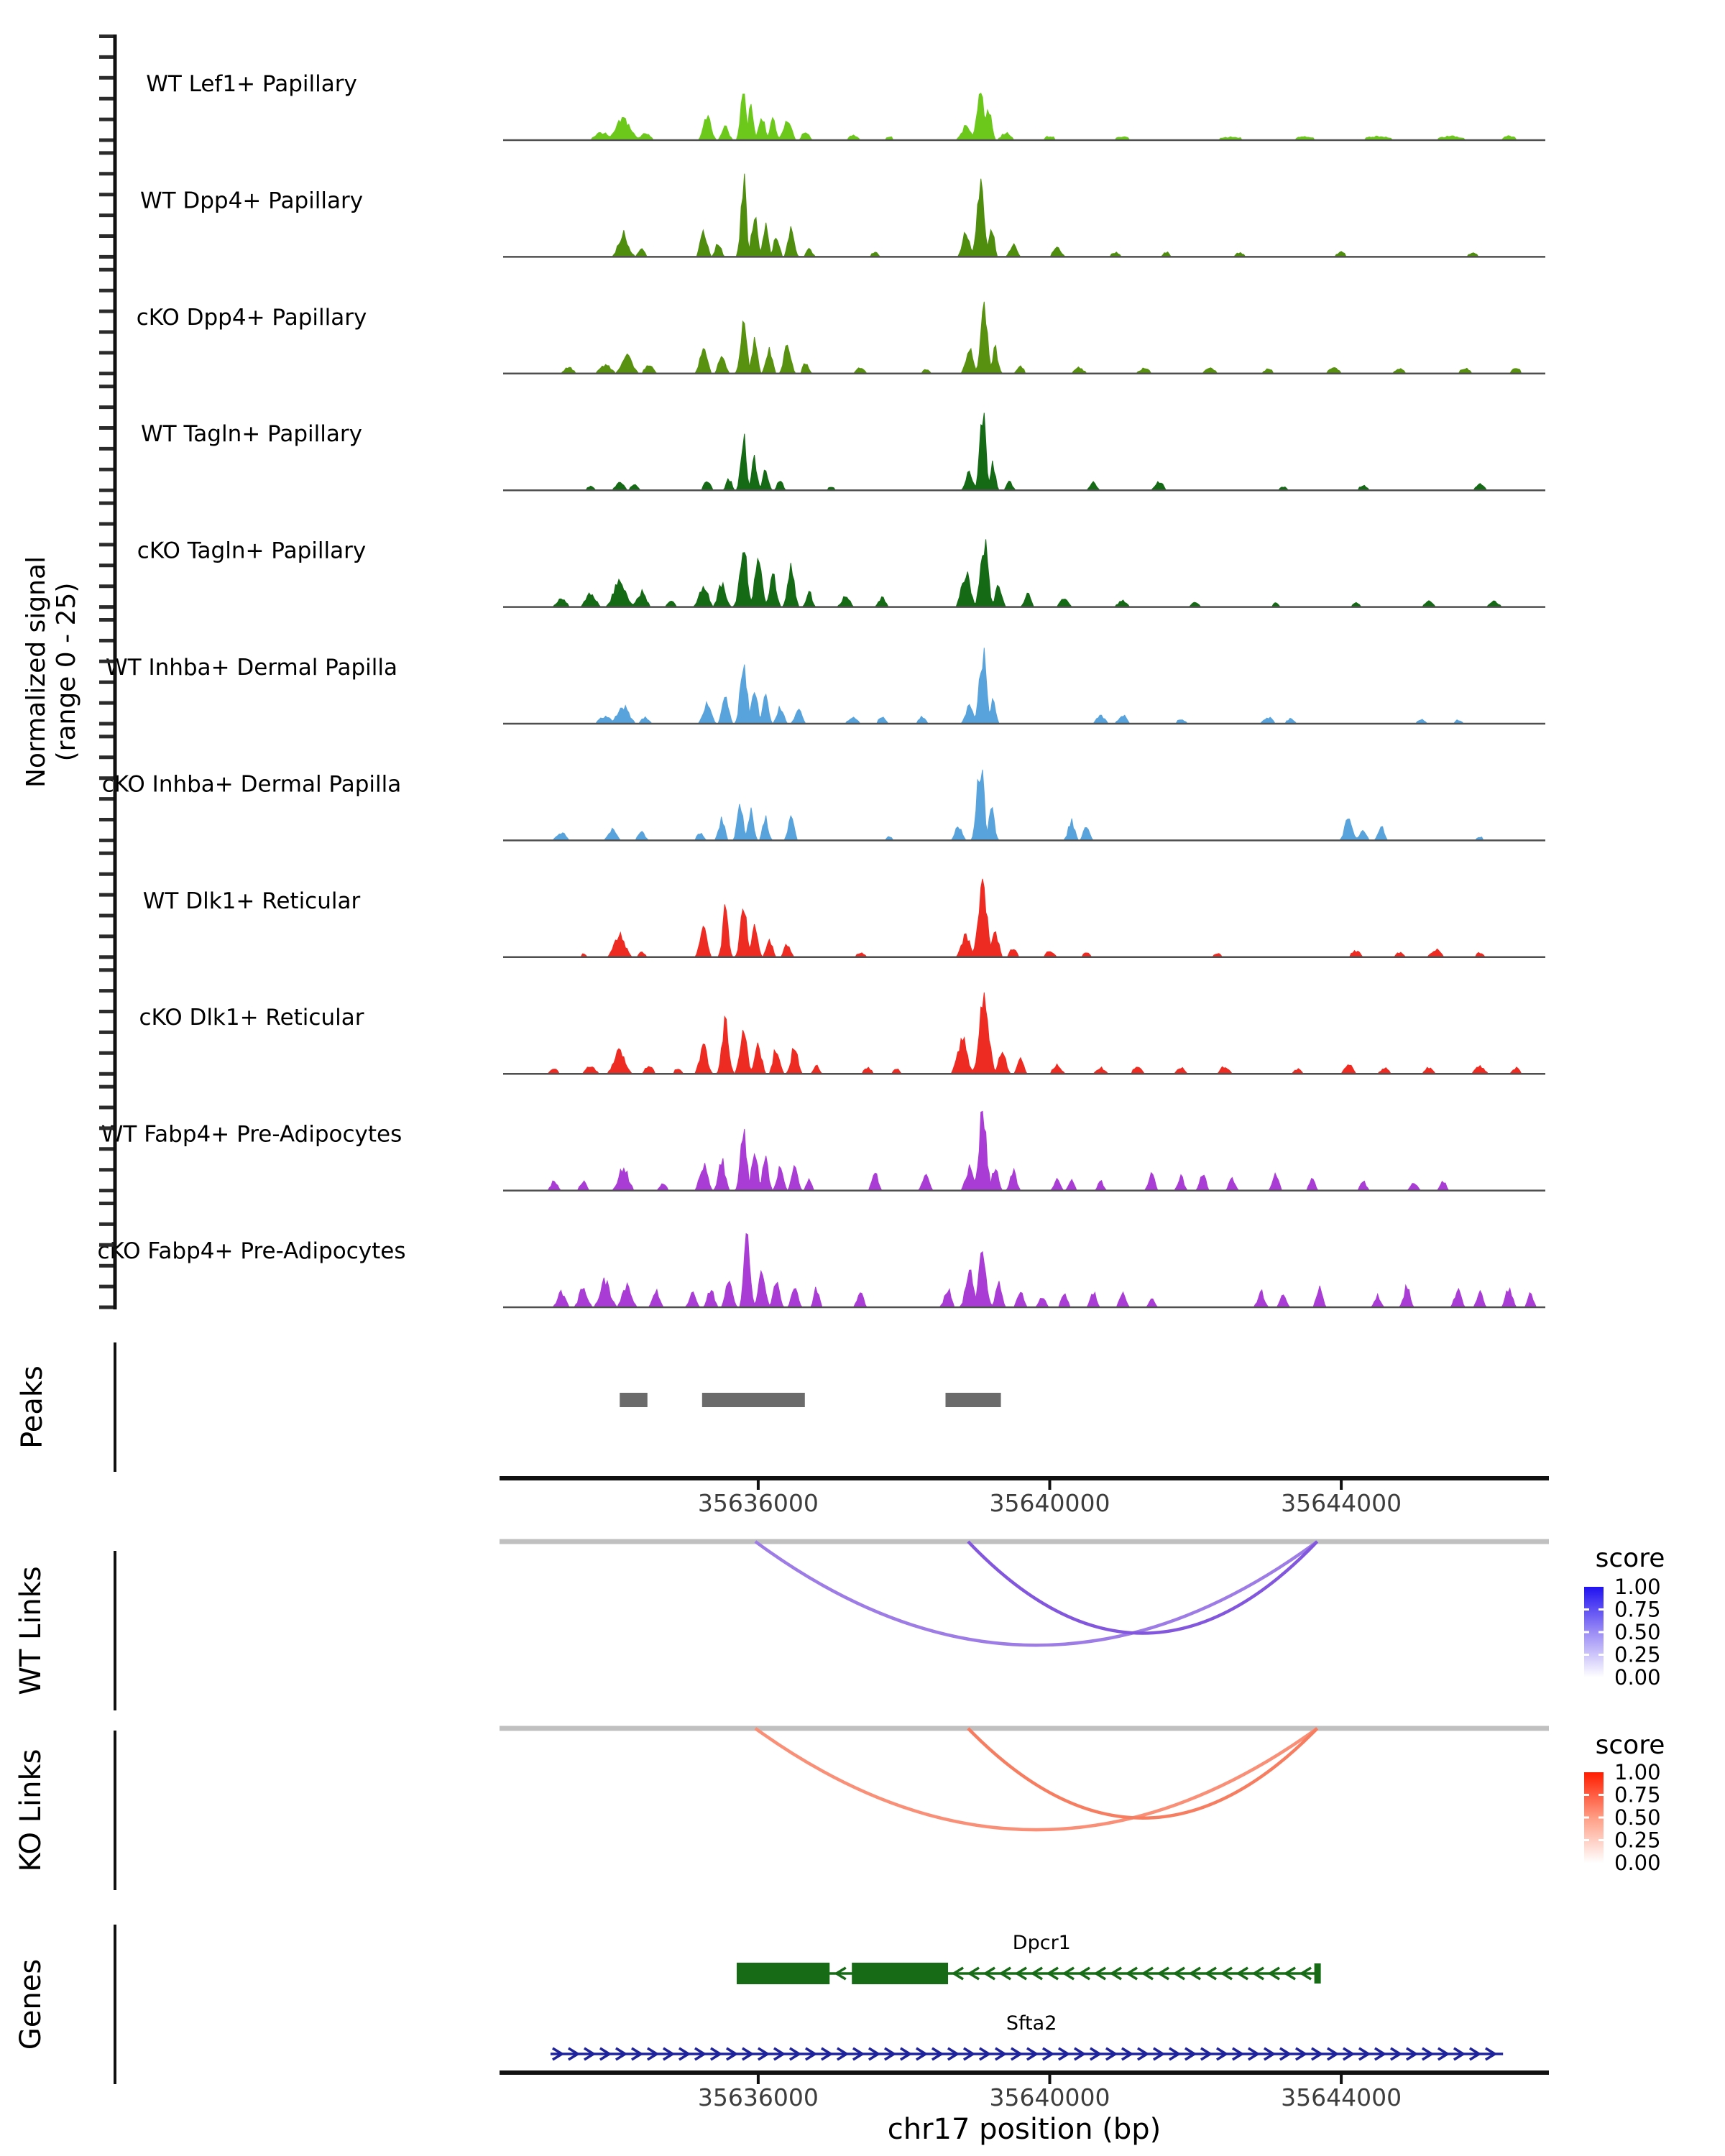  I want to click on track-label: WT Tagln+ Papillary, so click(251, 434).